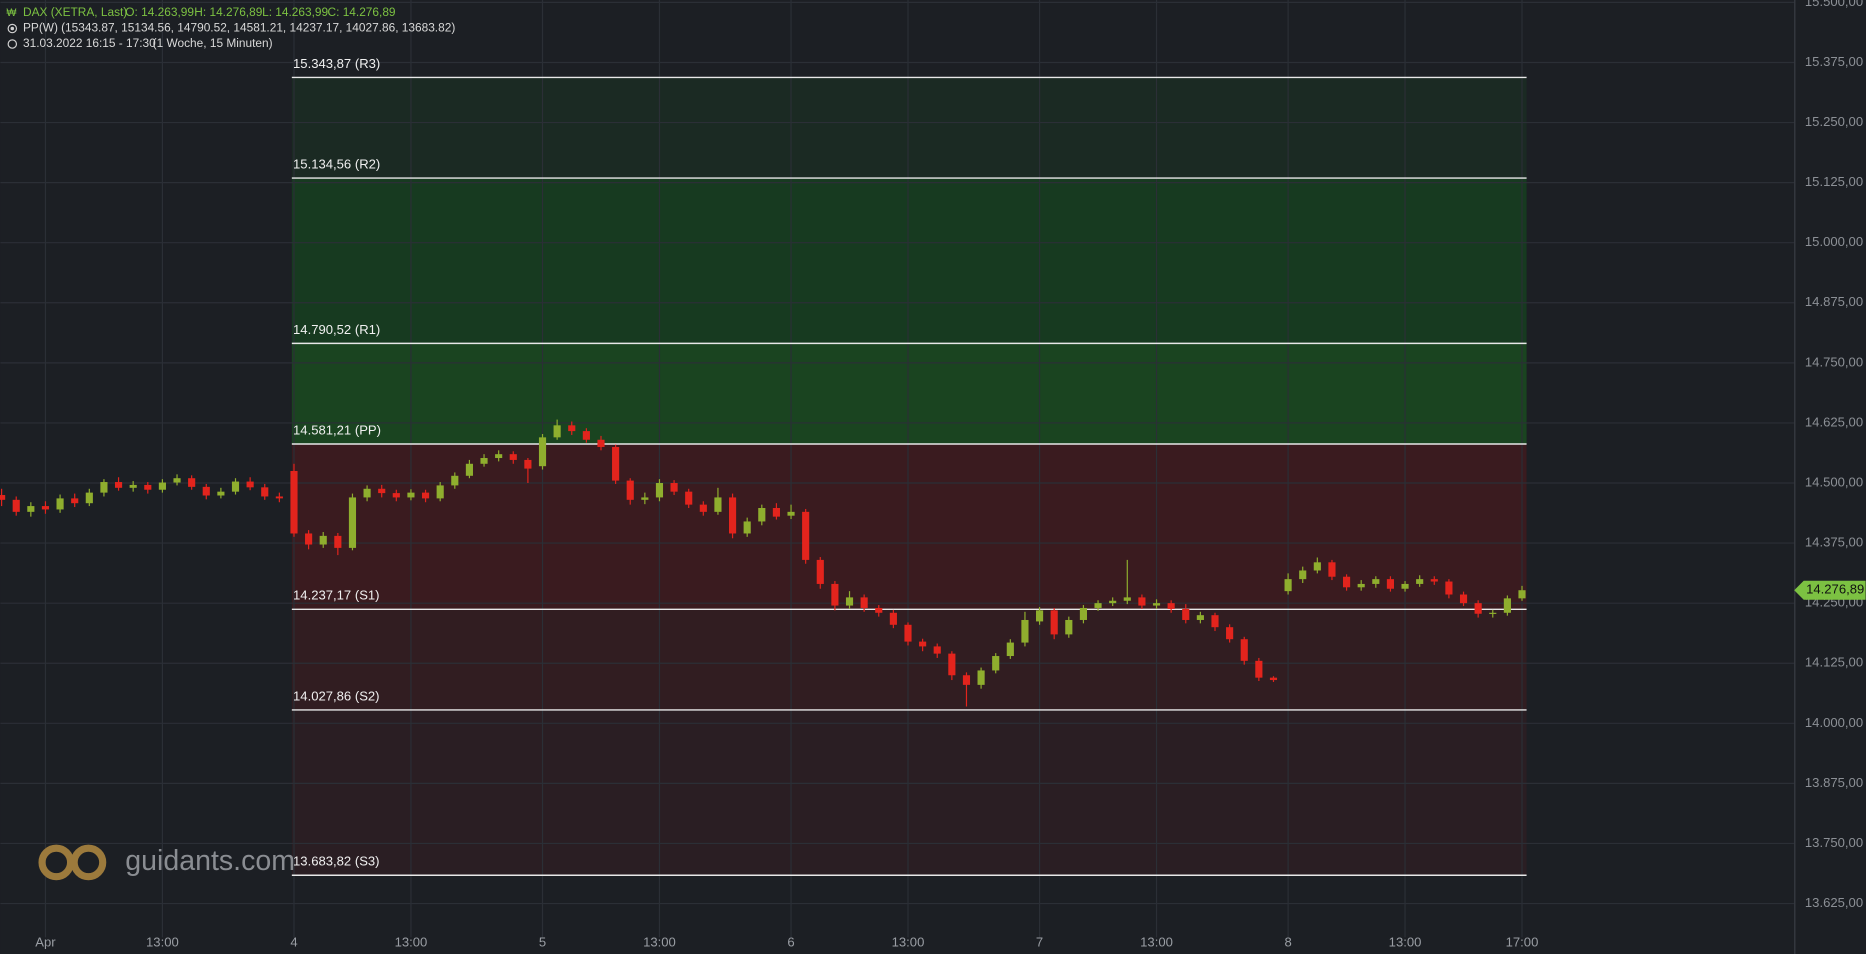 This screenshot has width=1866, height=954. Describe the element at coordinates (228, 12) in the screenshot. I see `ohlc: H: 14.276,89` at that location.